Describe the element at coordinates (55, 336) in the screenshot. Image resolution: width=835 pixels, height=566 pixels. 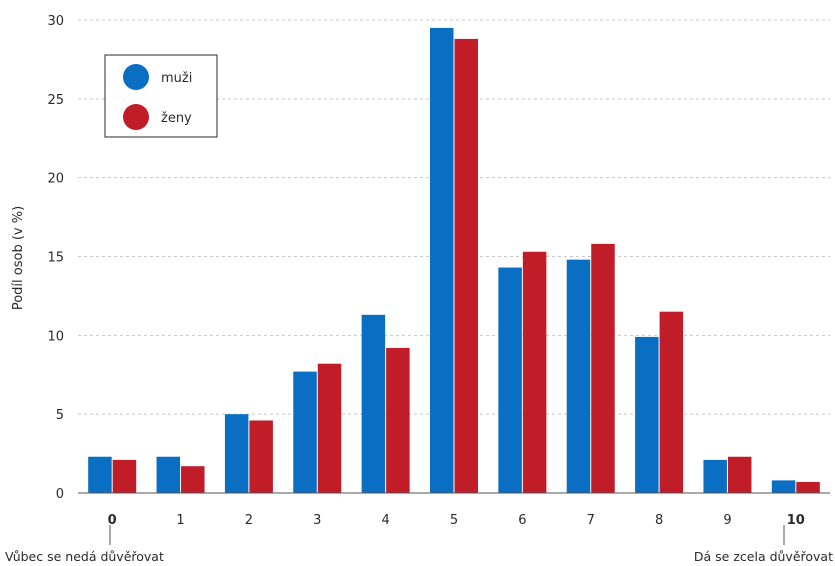
I see `y-tick-label: 10` at that location.